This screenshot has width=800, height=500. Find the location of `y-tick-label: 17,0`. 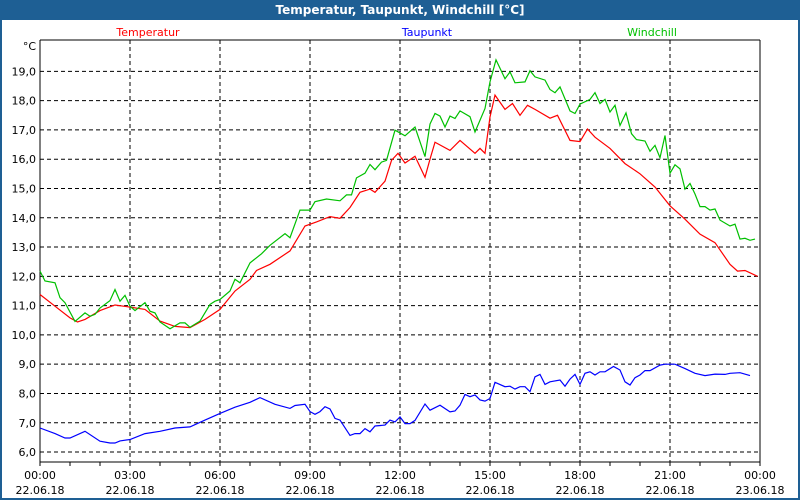

y-tick-label: 17,0 is located at coordinates (24, 130).